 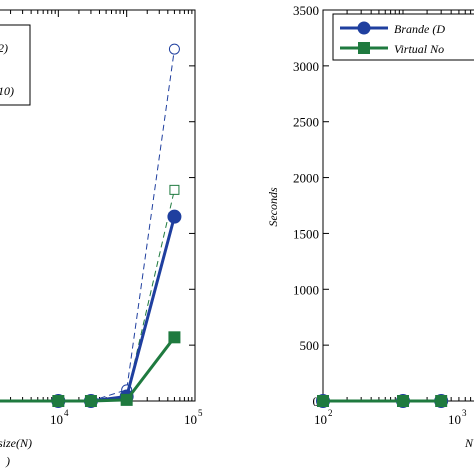 I want to click on left-x-axis-label-line2: ), so click(x=7, y=461).